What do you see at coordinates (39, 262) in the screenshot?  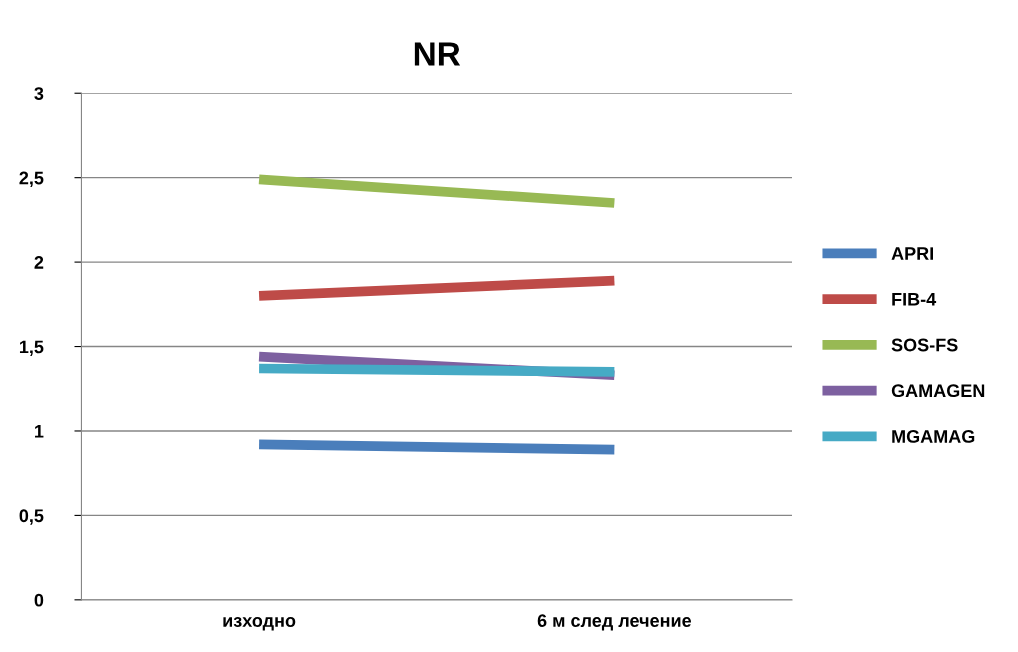 I see `y-tick-label: 2` at bounding box center [39, 262].